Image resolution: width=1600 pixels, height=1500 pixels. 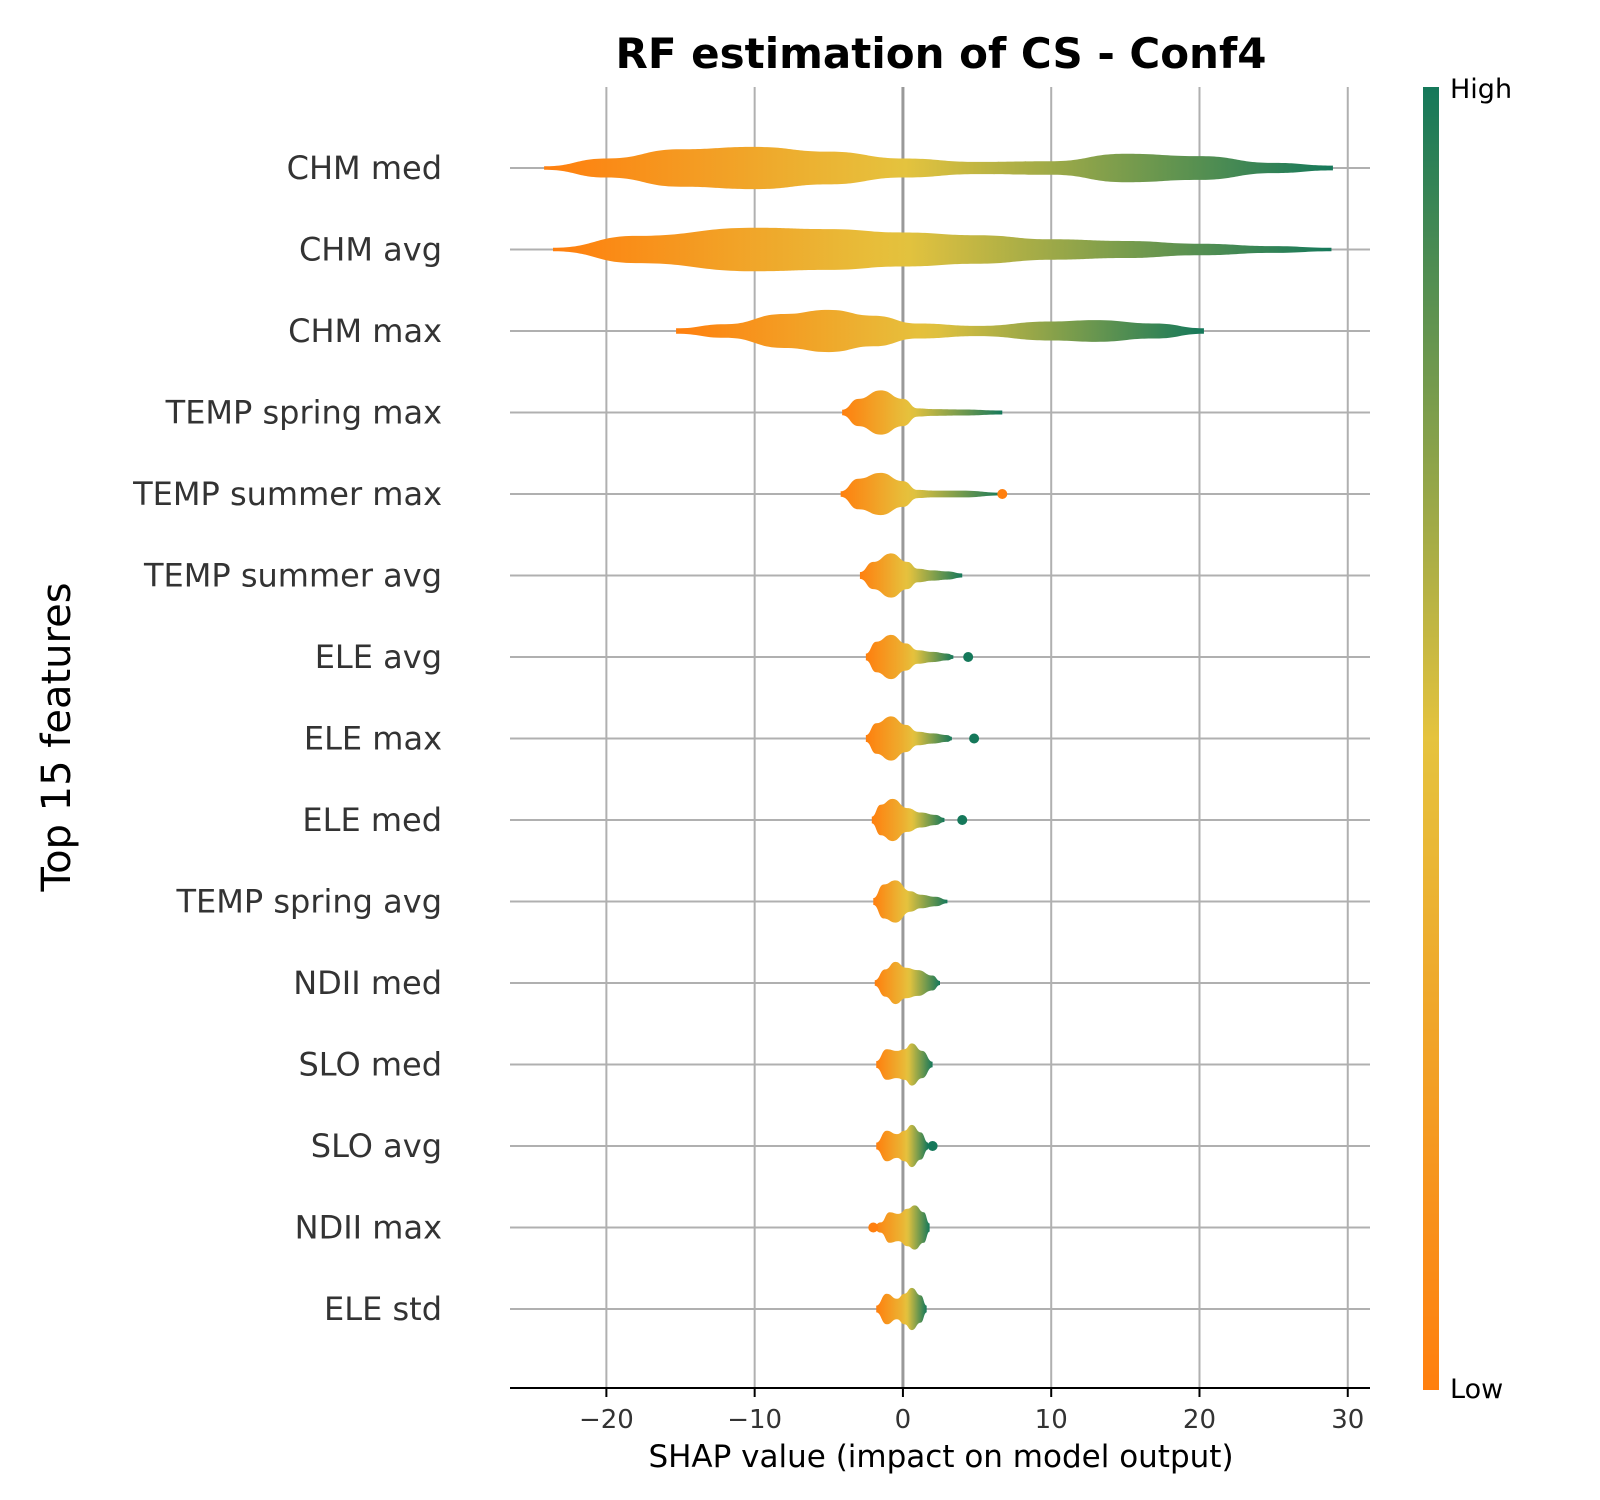 What do you see at coordinates (940, 1457) in the screenshot?
I see `x-axis-label: SHAP value (impact on model output)` at bounding box center [940, 1457].